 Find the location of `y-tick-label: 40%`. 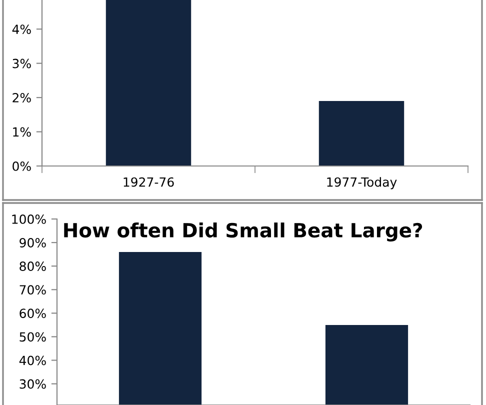

y-tick-label: 40% is located at coordinates (32, 361).